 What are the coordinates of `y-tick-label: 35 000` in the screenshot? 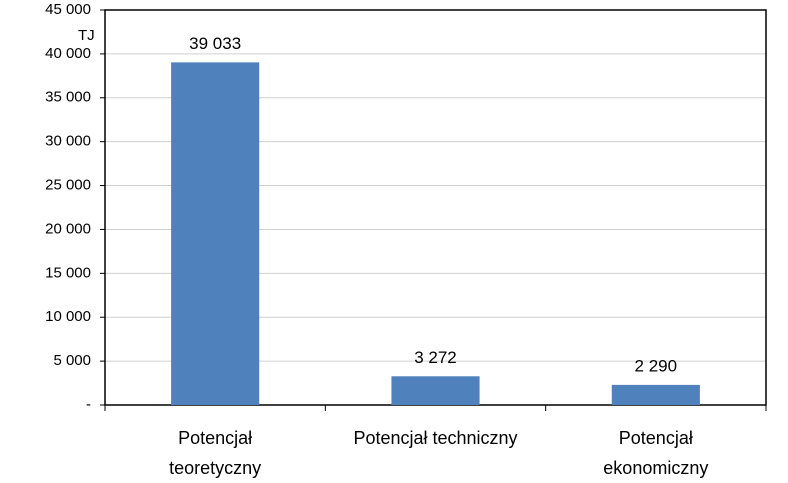 It's located at (68, 97).